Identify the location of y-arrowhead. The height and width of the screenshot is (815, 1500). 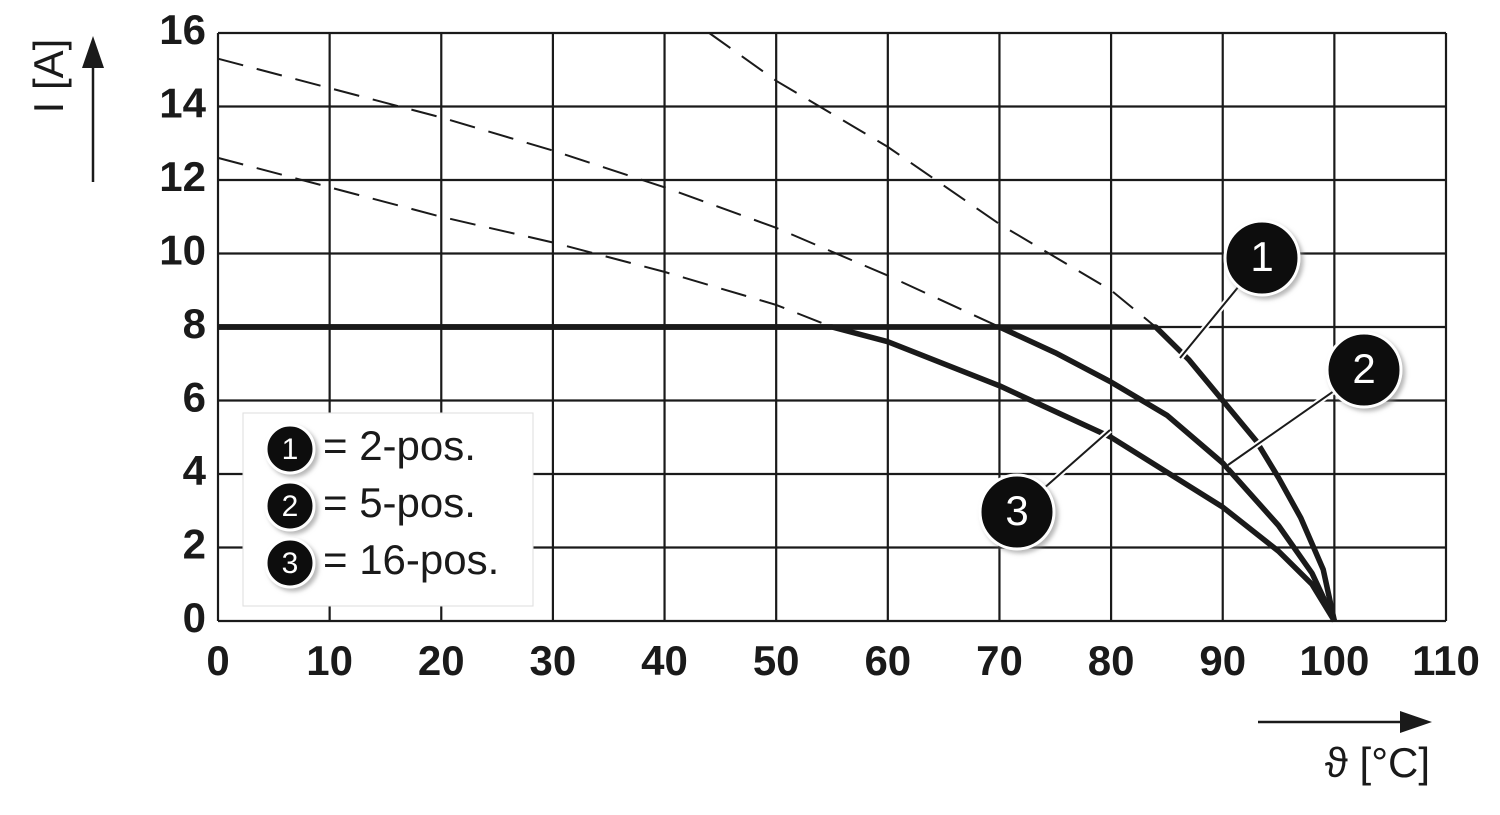
(93, 52).